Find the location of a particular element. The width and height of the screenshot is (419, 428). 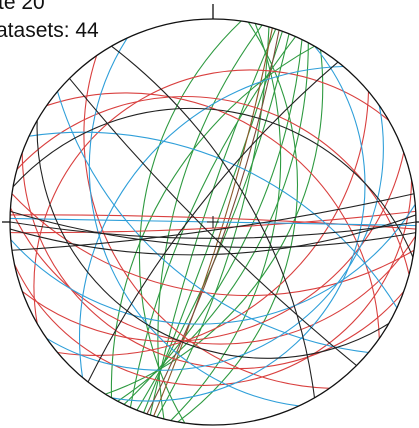

datasets-label: atasets: 44 is located at coordinates (49, 30).